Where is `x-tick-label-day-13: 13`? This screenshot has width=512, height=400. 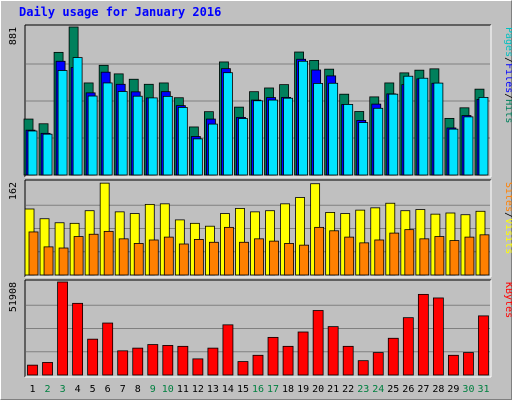 x-tick-label-day-13: 13 is located at coordinates (213, 389).